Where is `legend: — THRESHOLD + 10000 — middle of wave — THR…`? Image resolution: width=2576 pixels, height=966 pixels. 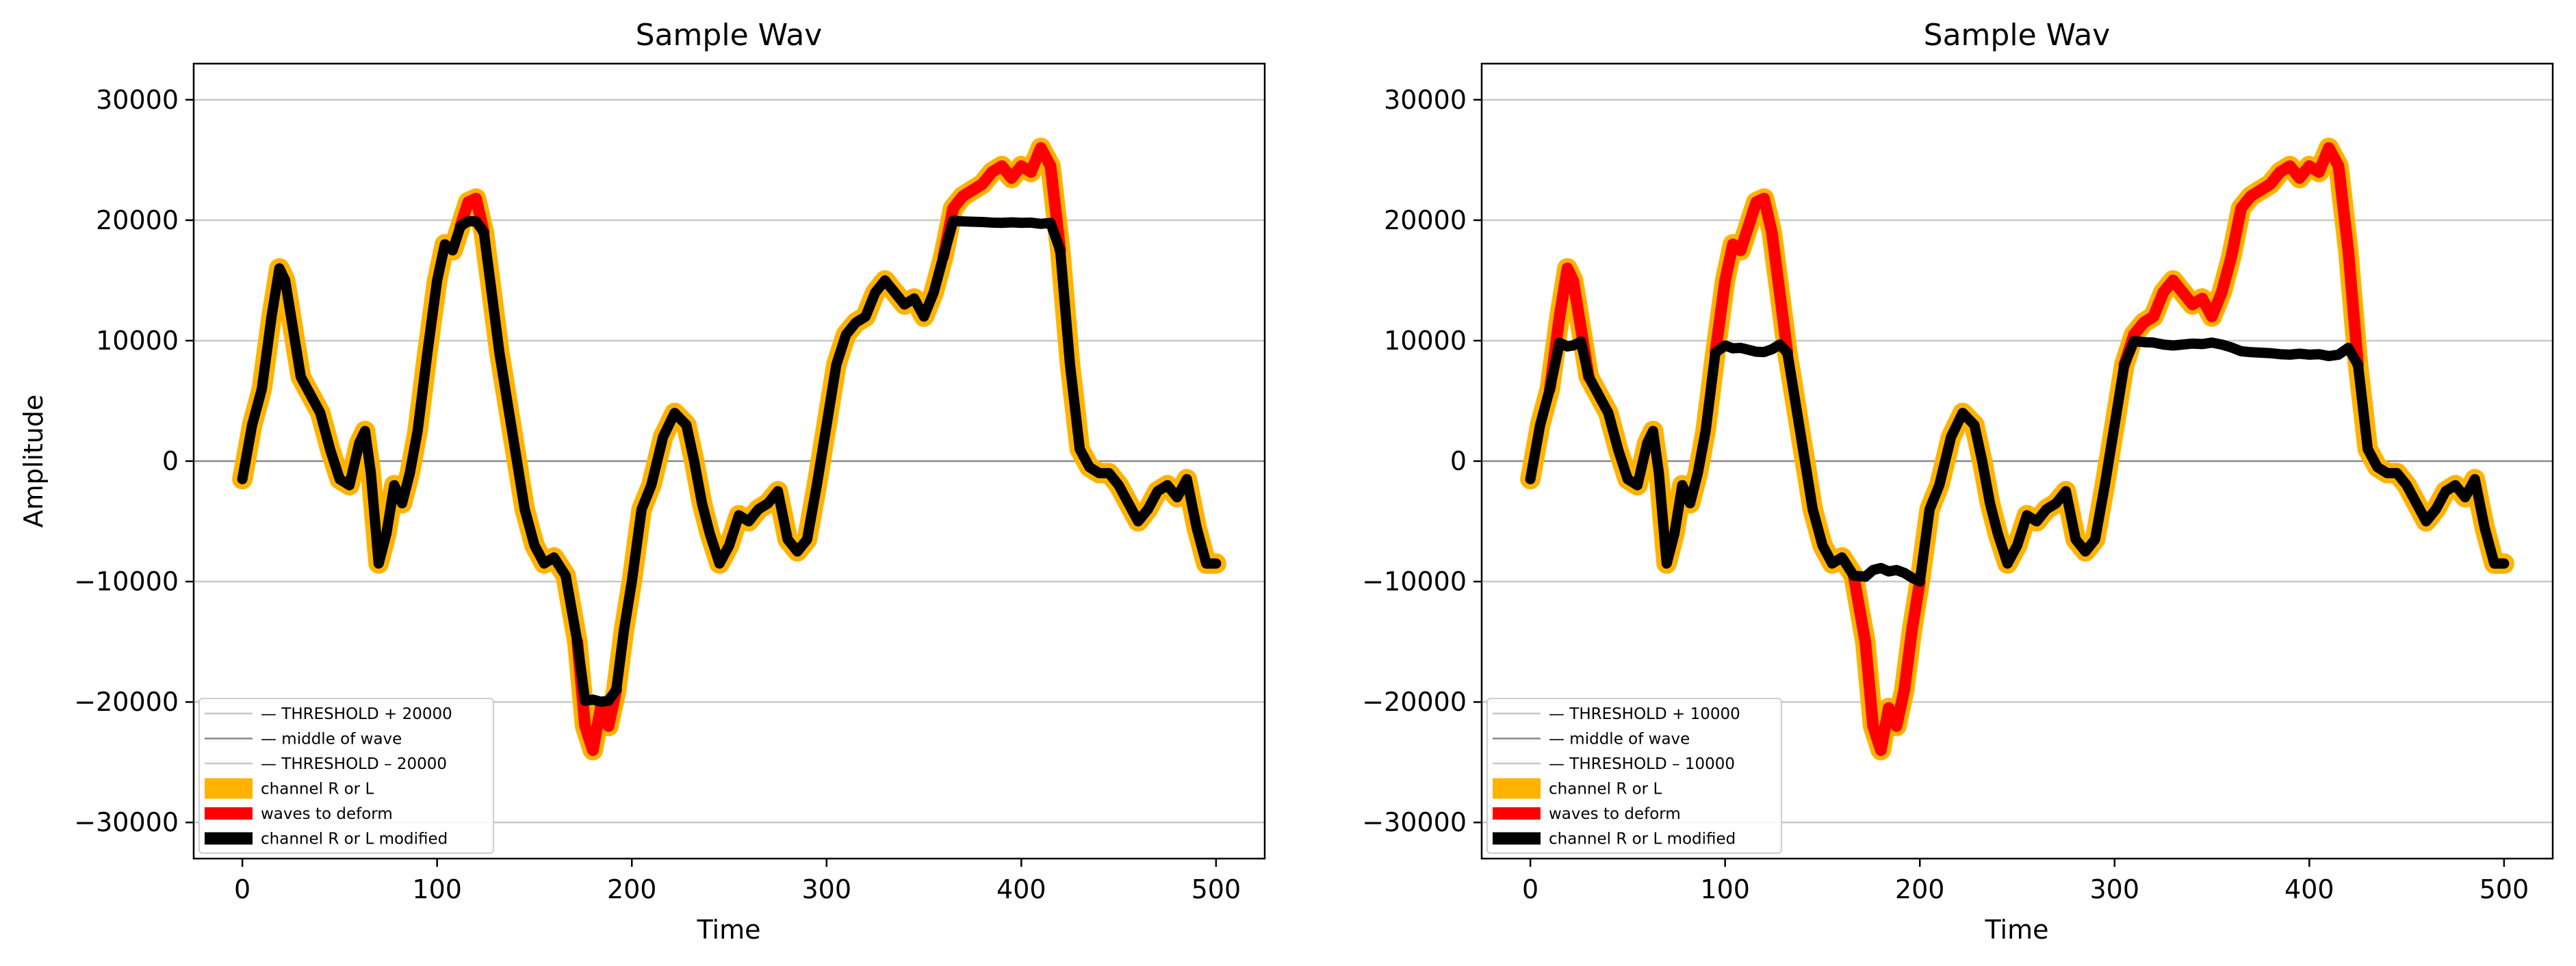 legend: — THRESHOLD + 10000 — middle of wave — THR… is located at coordinates (1634, 776).